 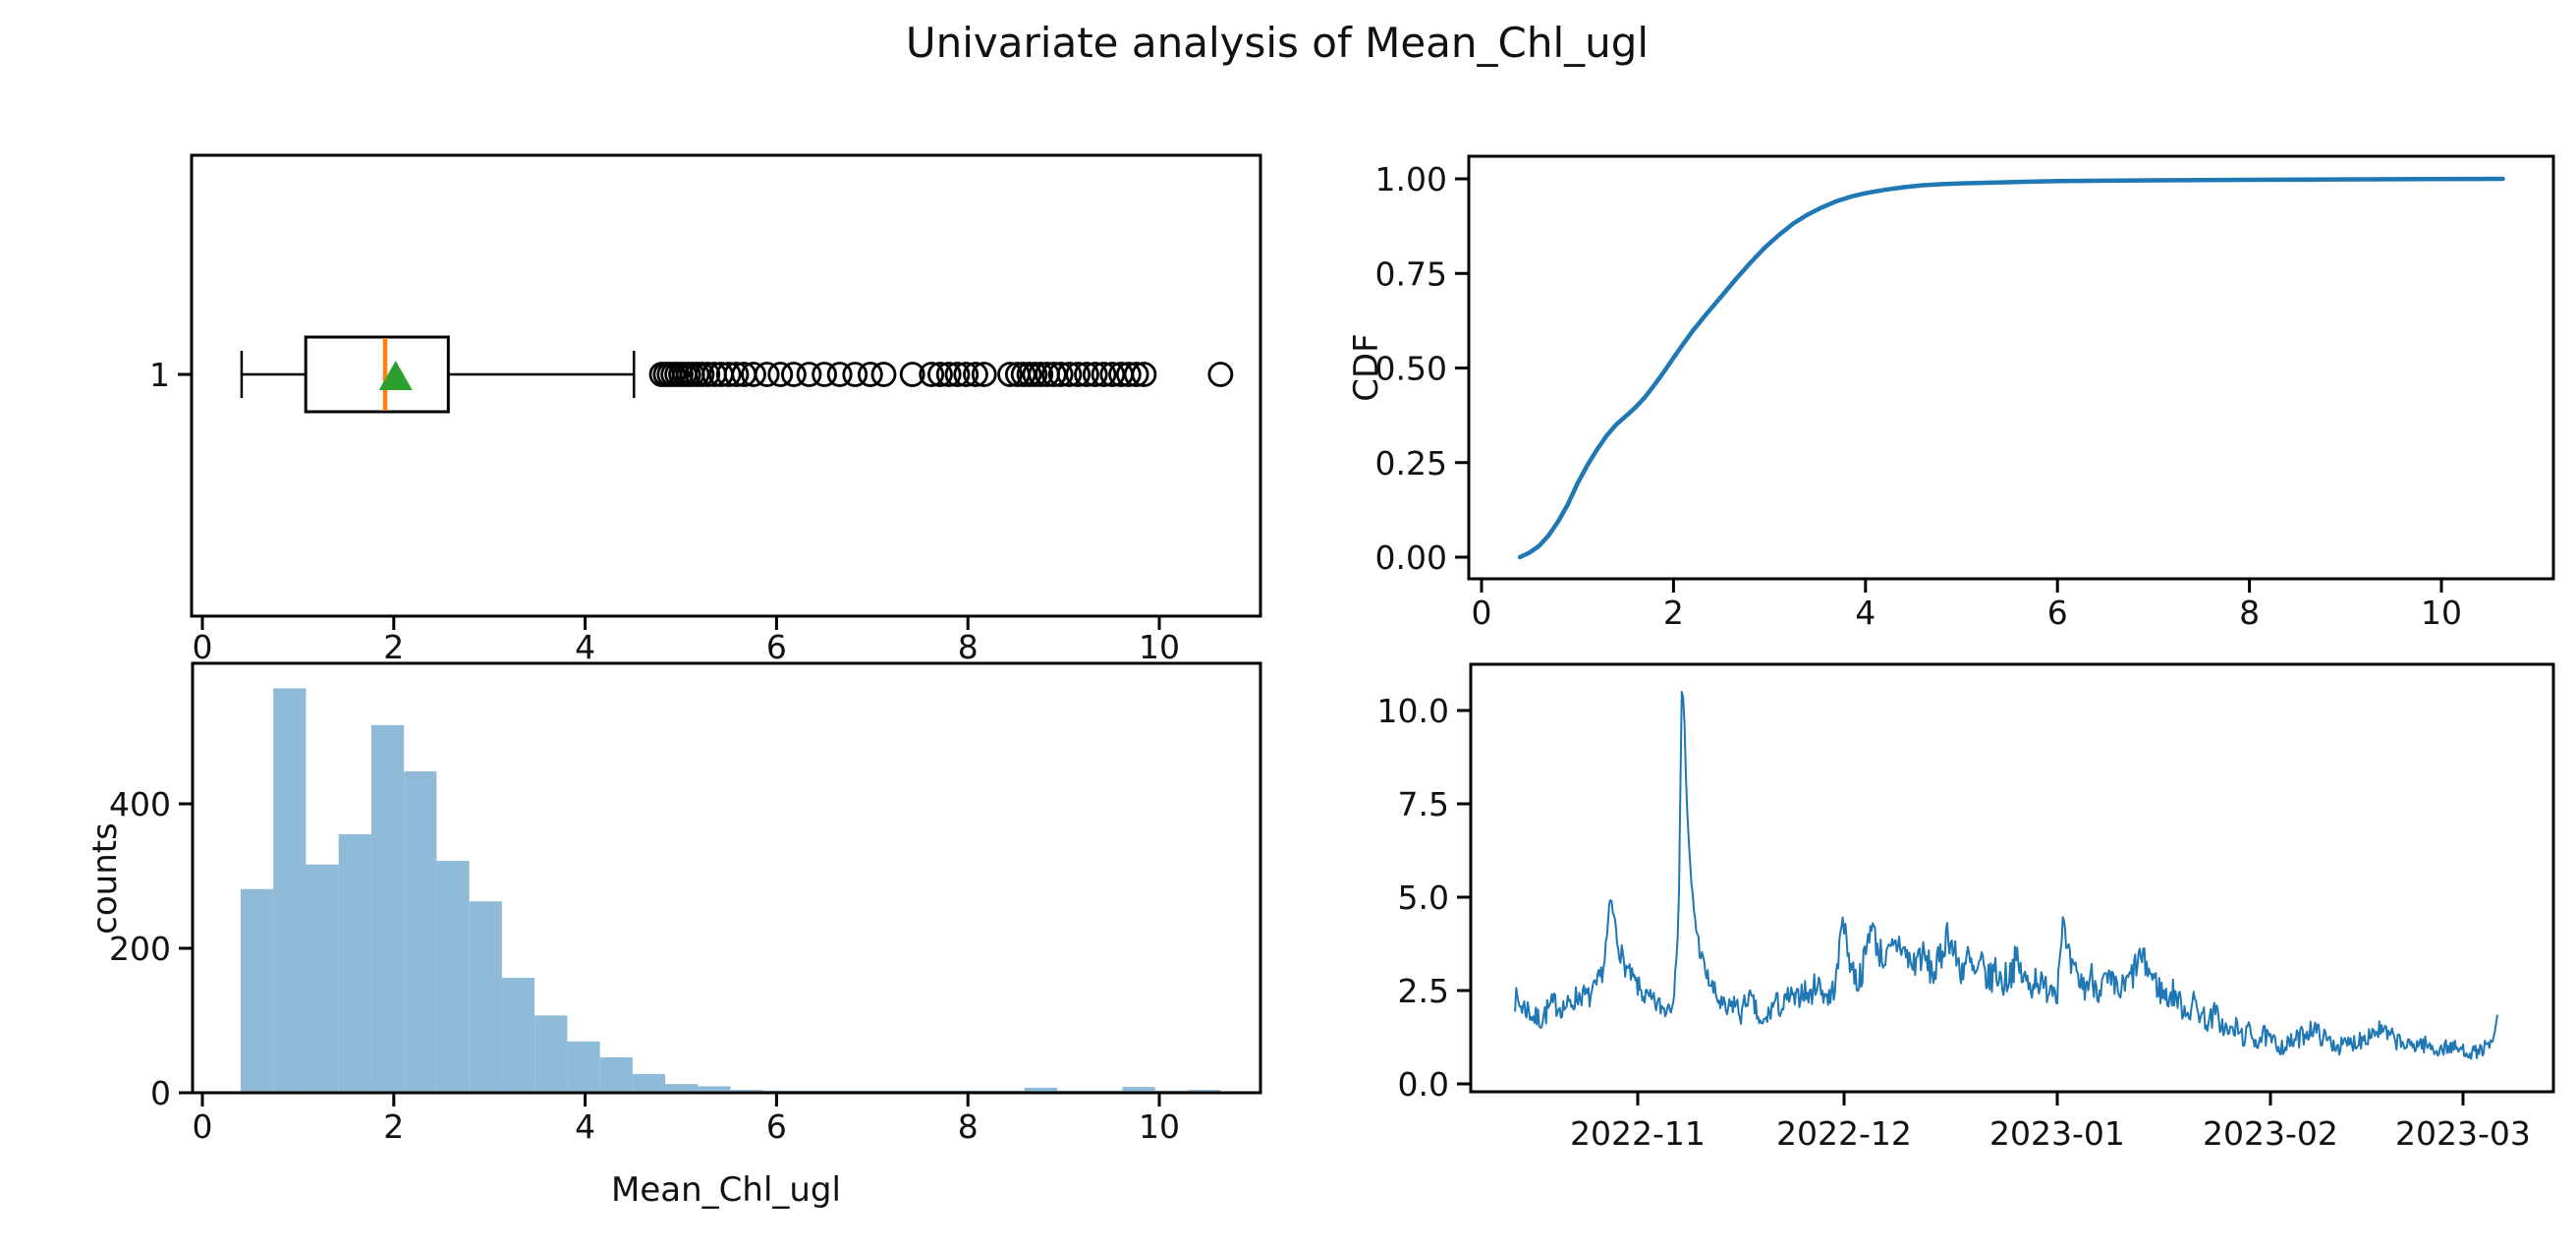 What do you see at coordinates (160, 1093) in the screenshot?
I see `y-tick-label: 0` at bounding box center [160, 1093].